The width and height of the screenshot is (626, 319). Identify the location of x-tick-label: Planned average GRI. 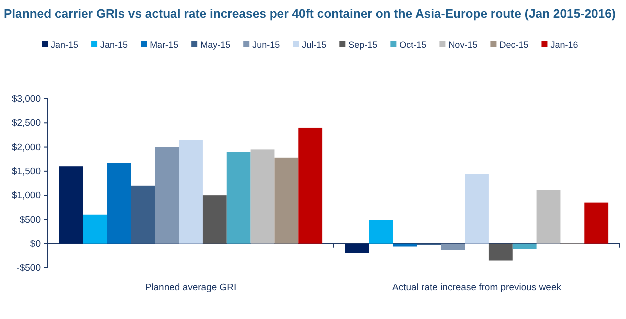
(191, 288).